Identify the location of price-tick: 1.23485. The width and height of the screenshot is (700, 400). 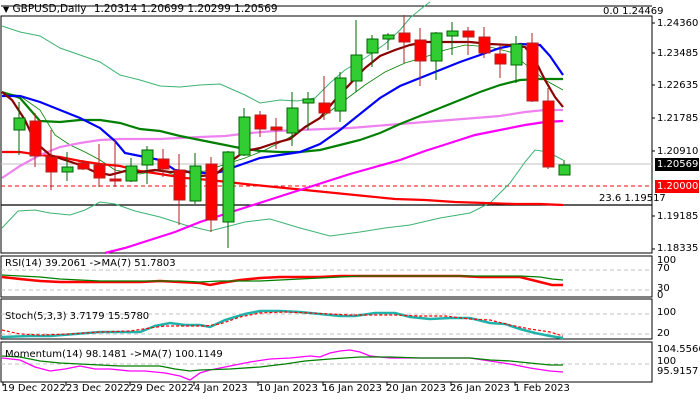
(678, 53).